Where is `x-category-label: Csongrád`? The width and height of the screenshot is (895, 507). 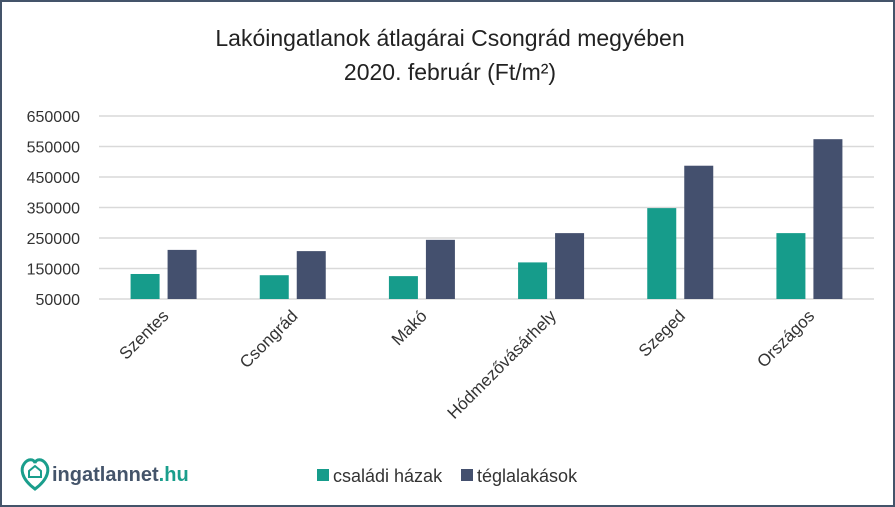 x-category-label: Csongrád is located at coordinates (269, 339).